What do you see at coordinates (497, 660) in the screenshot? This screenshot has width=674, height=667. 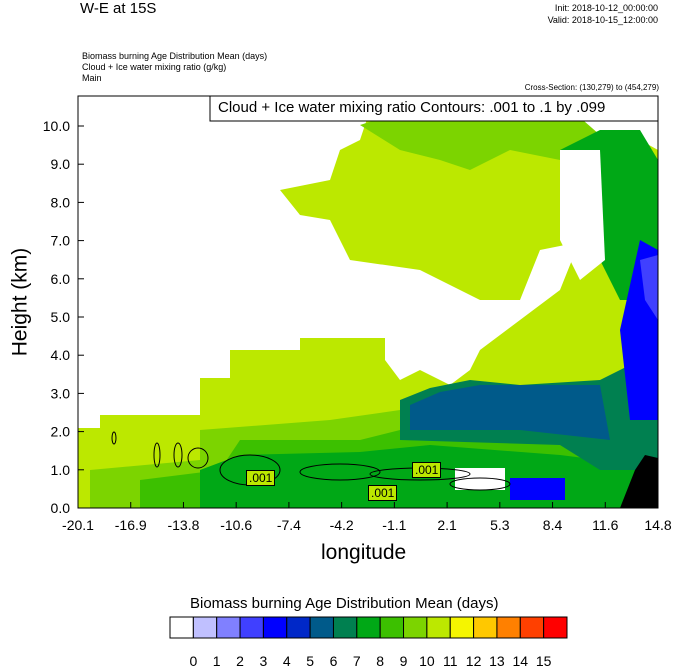 I see `colorbar-label: 13` at bounding box center [497, 660].